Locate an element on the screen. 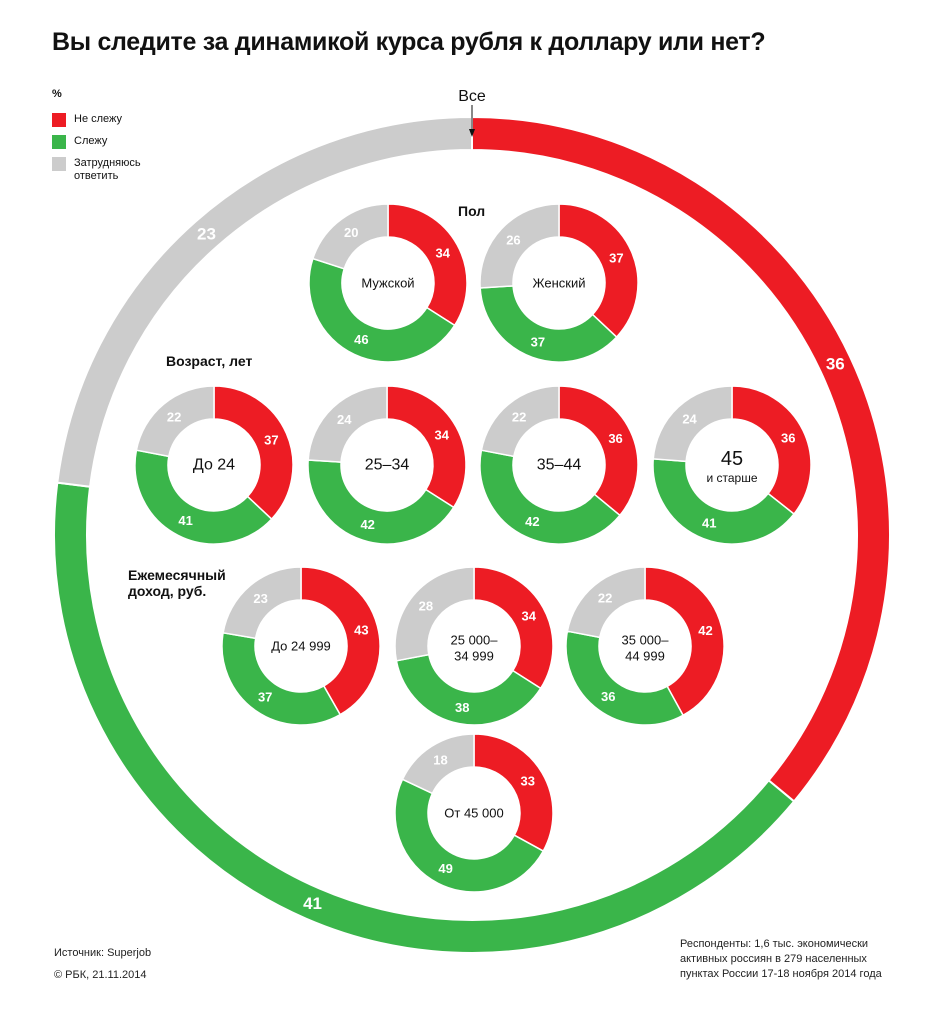 This screenshot has width=945, height=1011. legend-label: Не слежу is located at coordinates (98, 119).